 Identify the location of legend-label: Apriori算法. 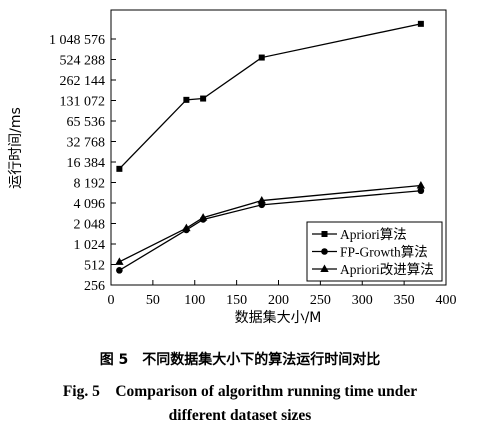
(373, 234).